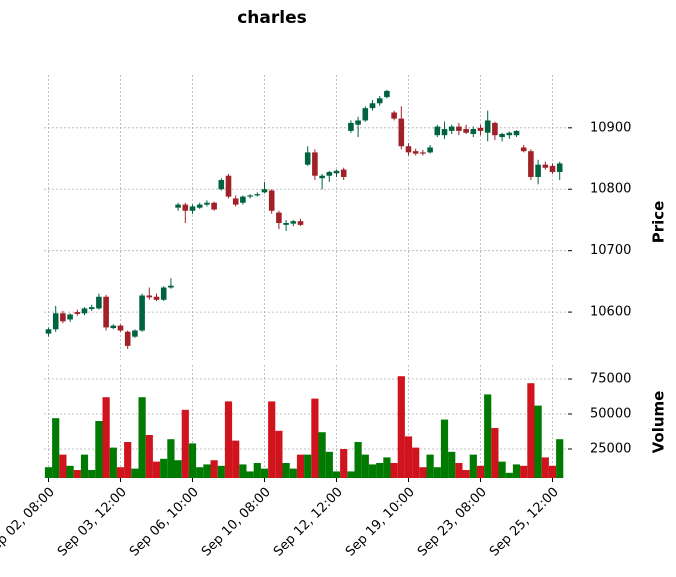 The image size is (676, 577). What do you see at coordinates (236, 522) in the screenshot?
I see `x-tick-label: Sep 10, 08:00` at bounding box center [236, 522].